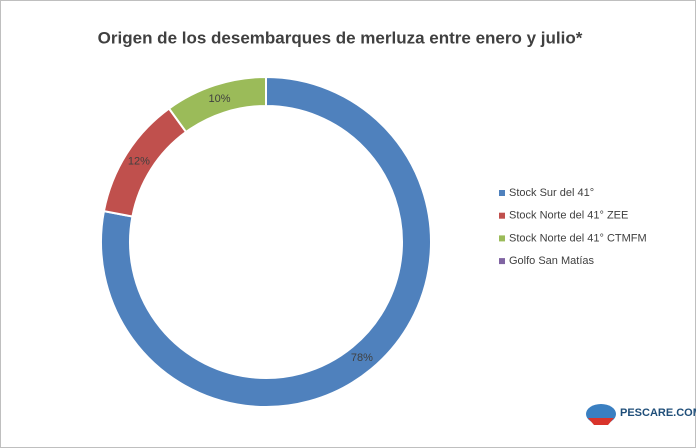 The height and width of the screenshot is (448, 696). What do you see at coordinates (362, 358) in the screenshot?
I see `data-label: 78%` at bounding box center [362, 358].